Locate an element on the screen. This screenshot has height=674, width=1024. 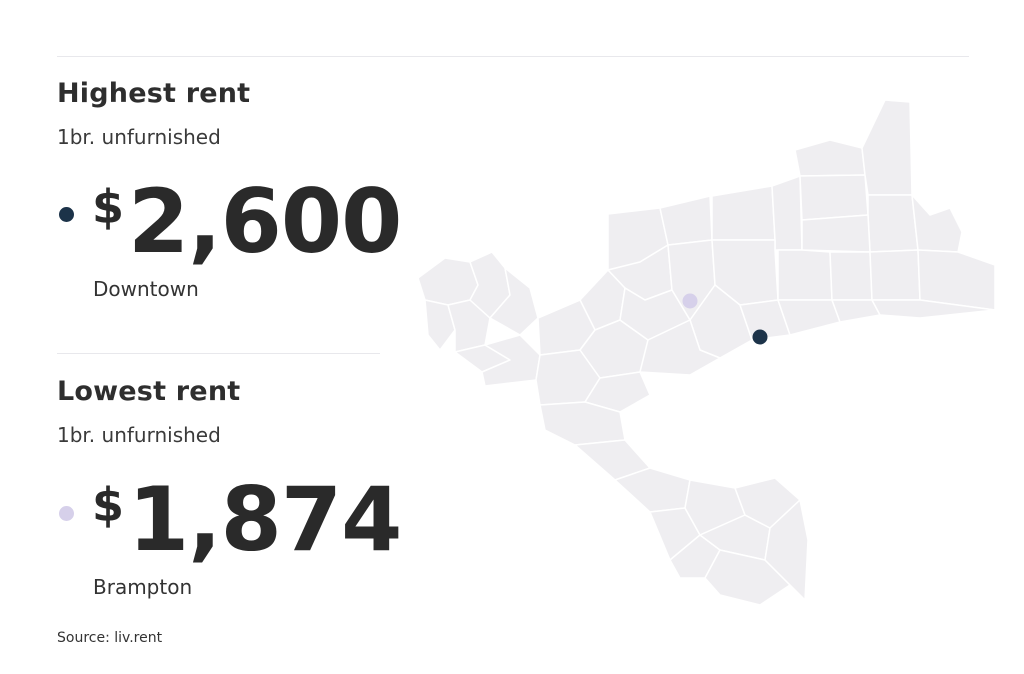
map-region-sw-h is located at coordinates (767, 503).